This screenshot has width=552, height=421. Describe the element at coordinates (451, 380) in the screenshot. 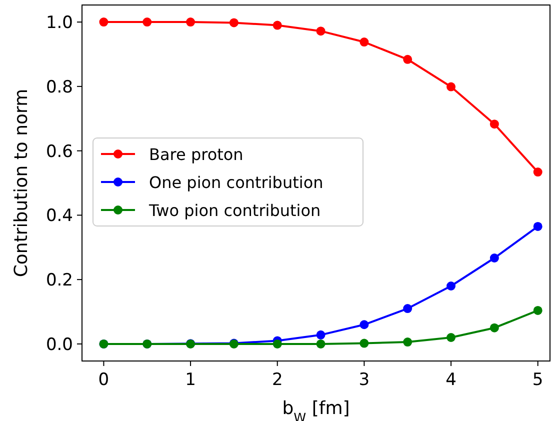

I see `x-tick-label: 4` at that location.